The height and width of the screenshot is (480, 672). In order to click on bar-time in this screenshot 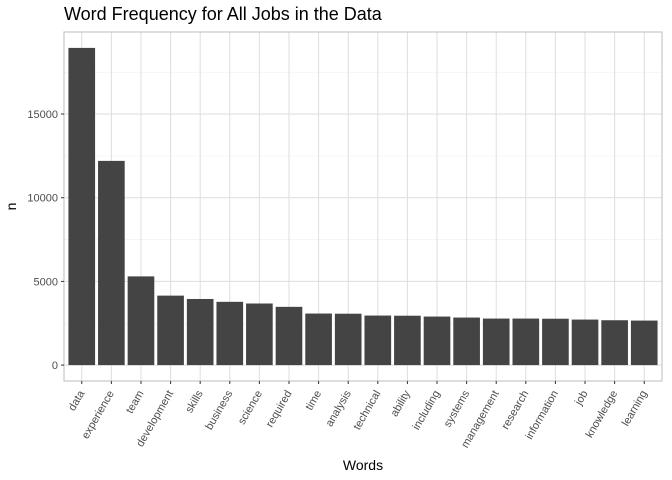, I will do `click(318, 339)`.